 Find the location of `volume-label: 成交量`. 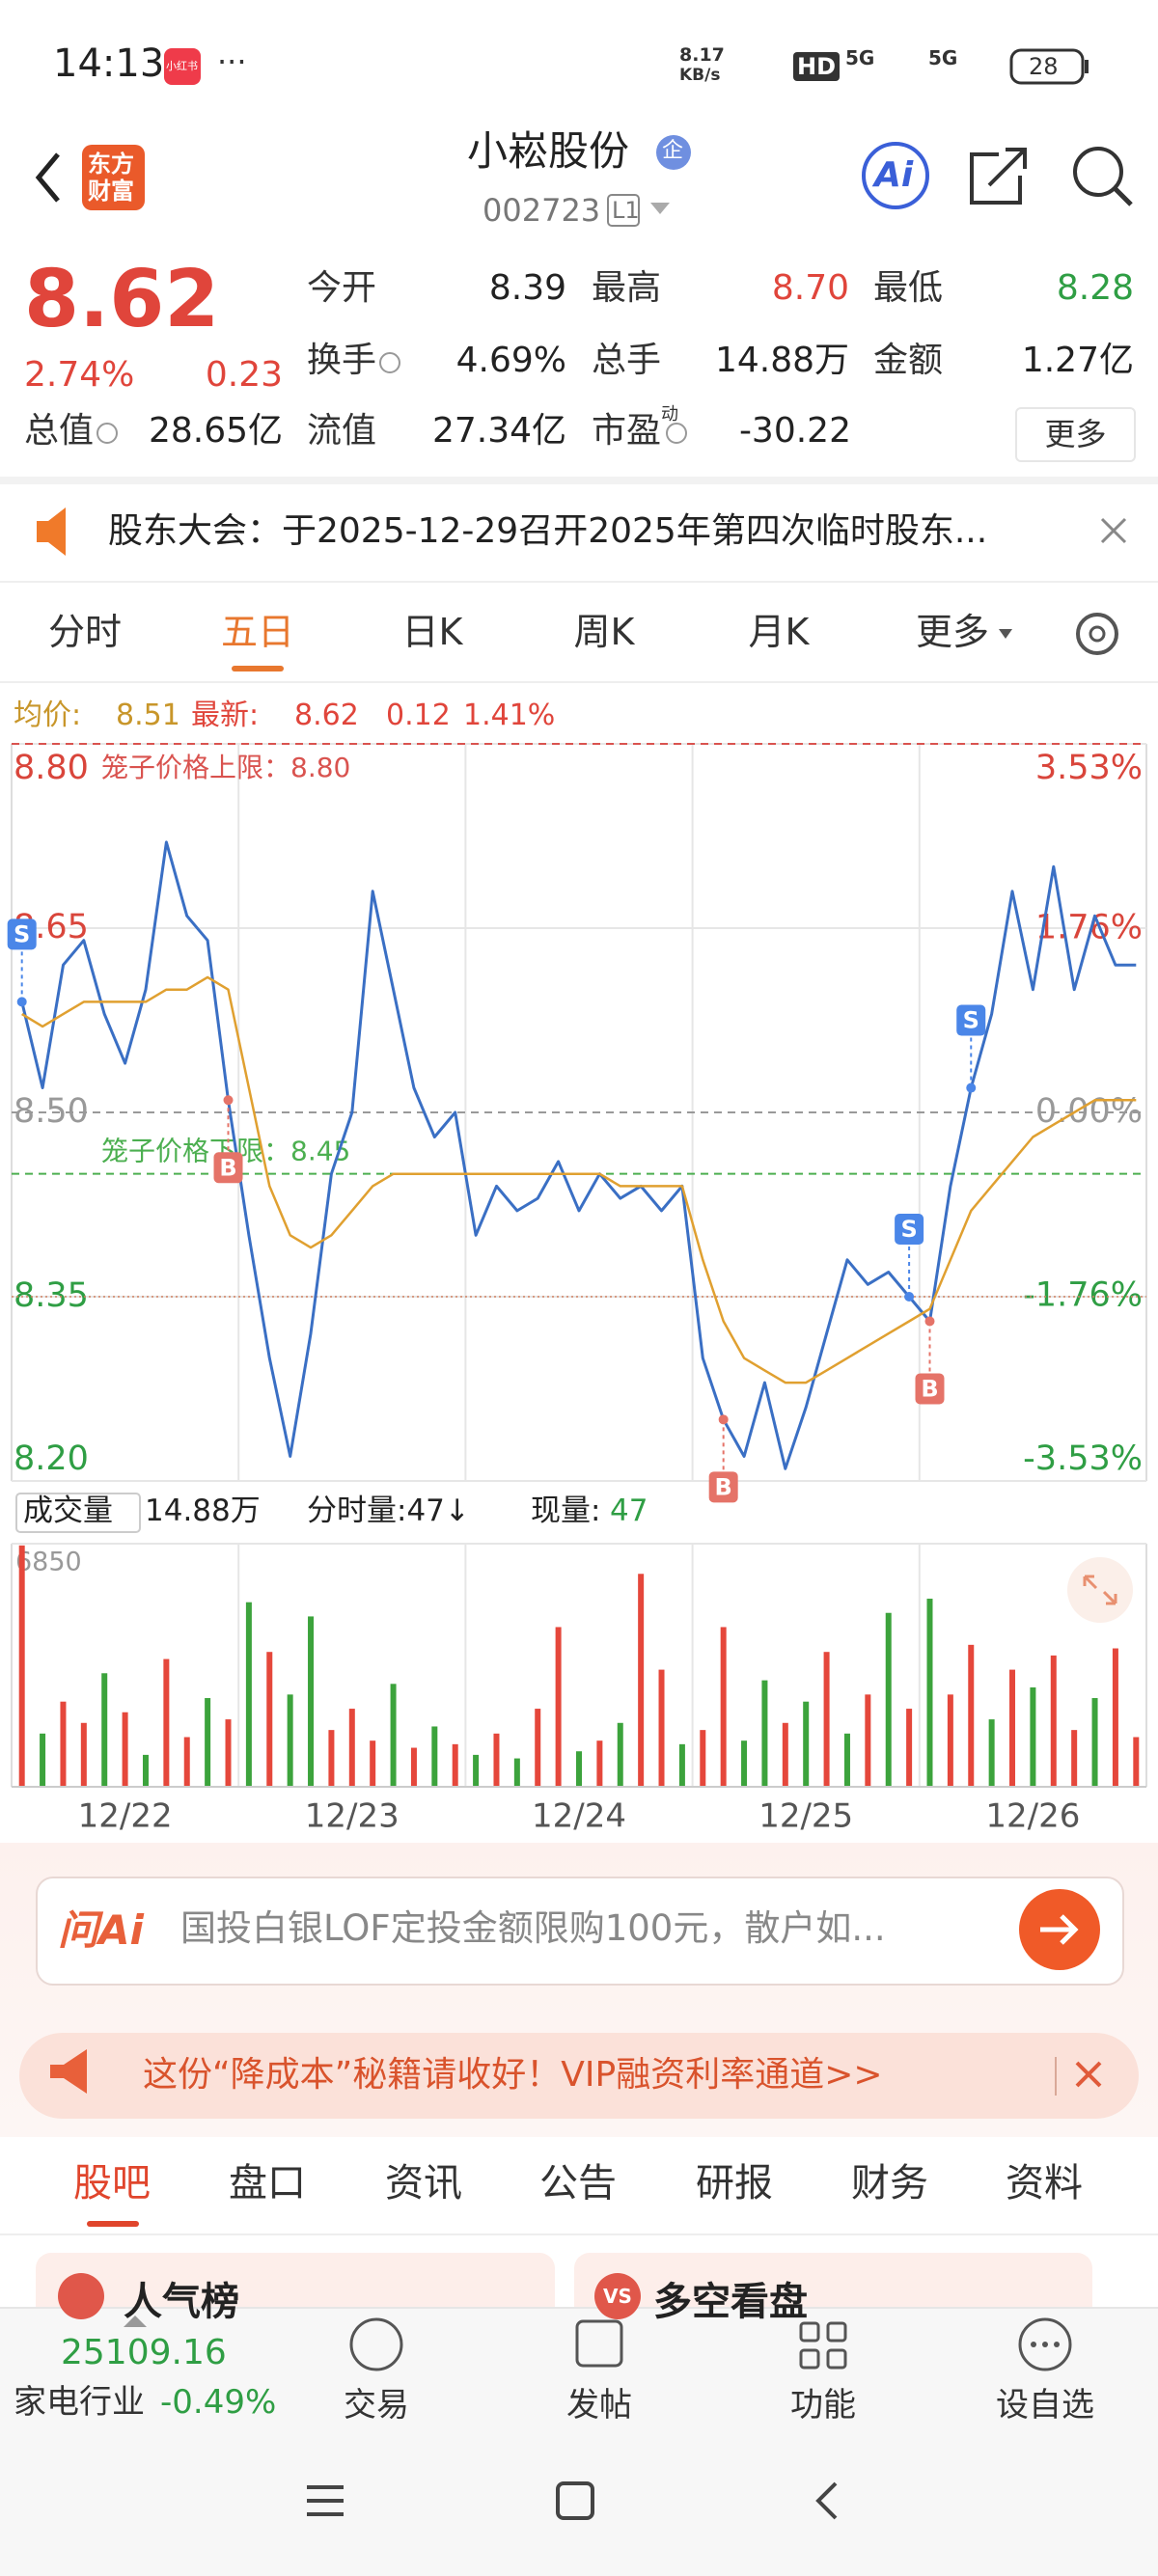

volume-label: 成交量 is located at coordinates (68, 1511).